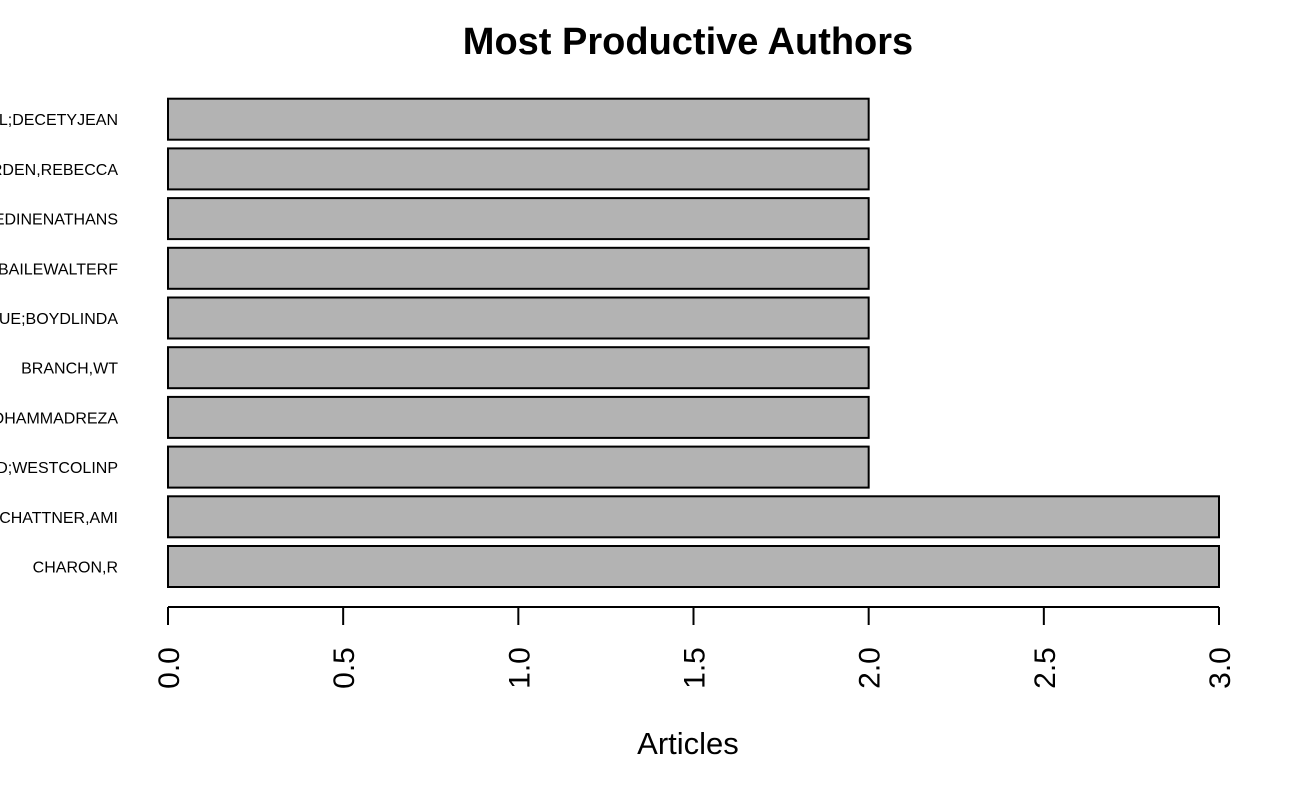 This screenshot has height=803, width=1300. I want to click on x-tick-label-6: 3.0, so click(1220, 668).